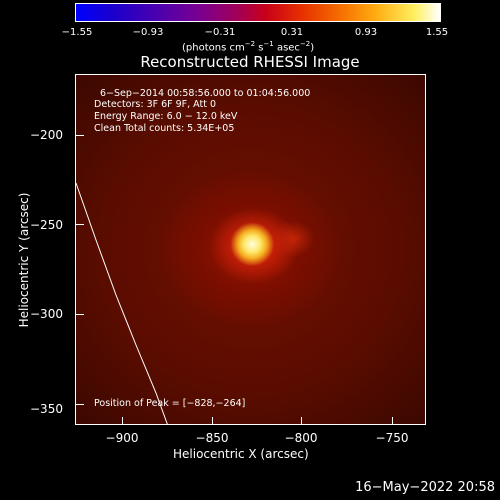 This screenshot has width=500, height=500. I want to click on ytick-label: −300, so click(46, 314).